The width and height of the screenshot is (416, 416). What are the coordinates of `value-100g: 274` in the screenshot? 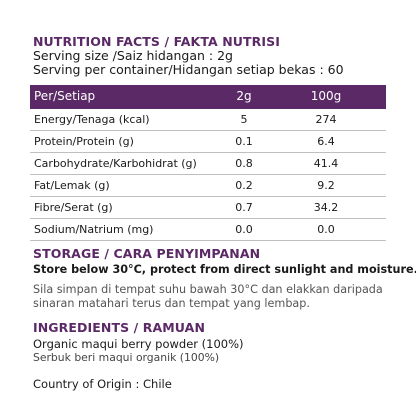 It's located at (326, 119).